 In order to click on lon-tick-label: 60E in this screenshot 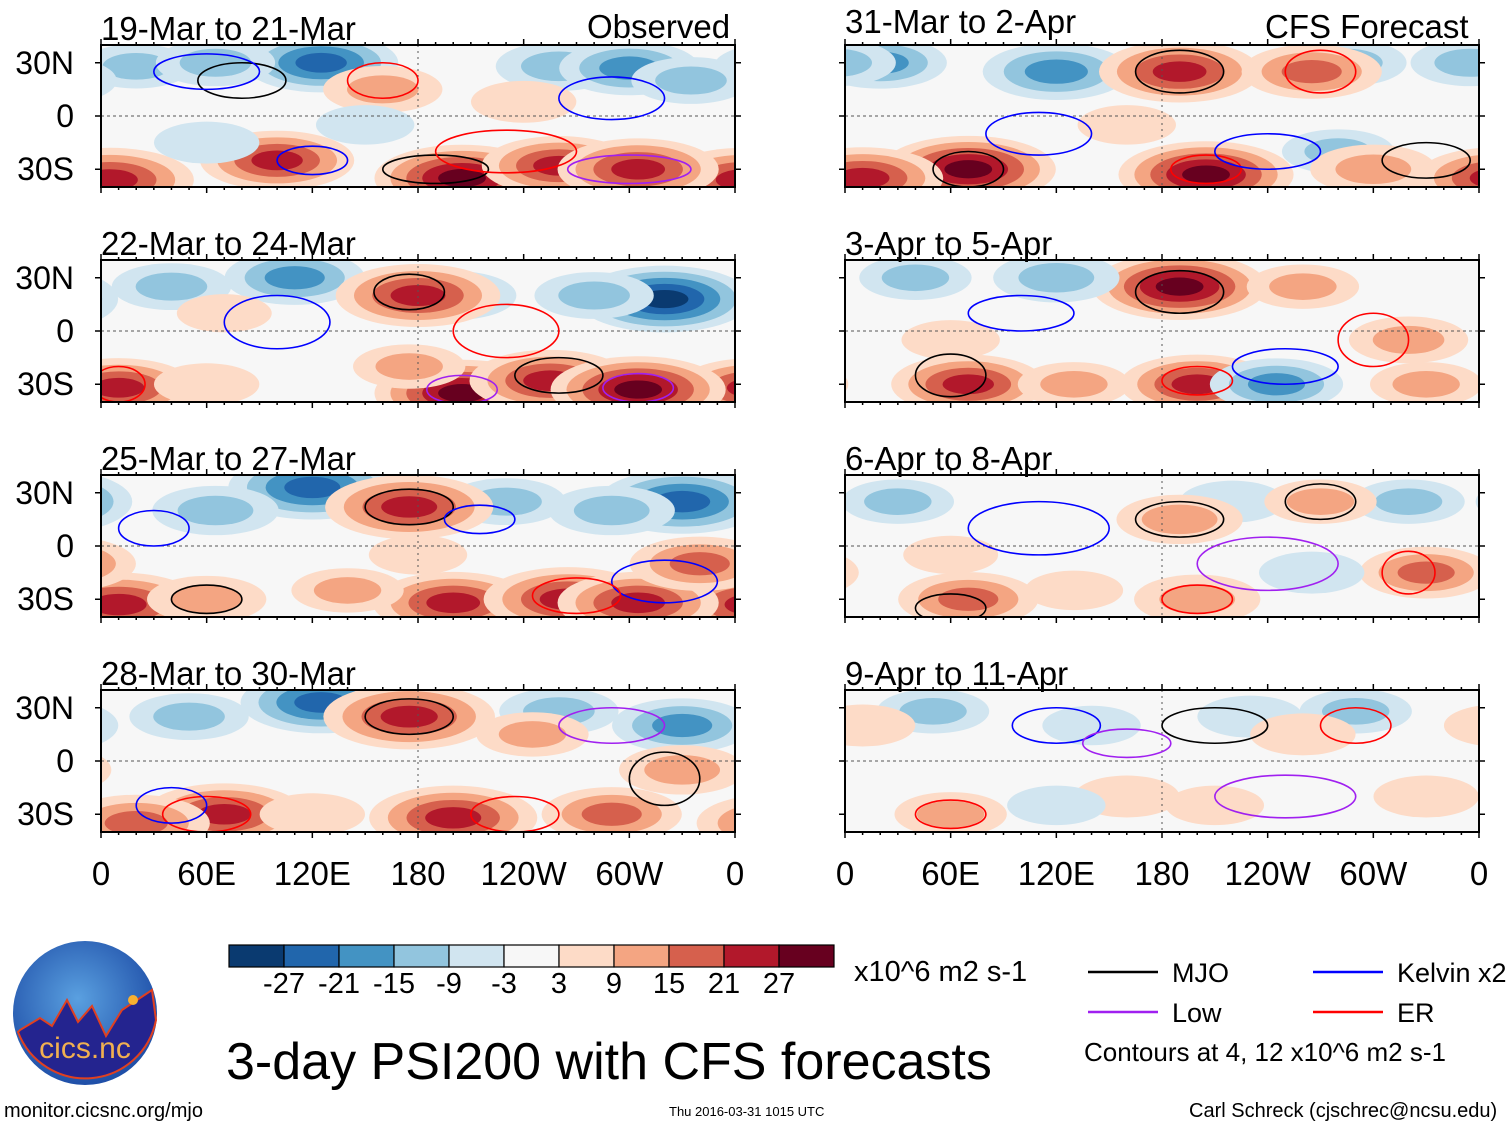, I will do `click(951, 873)`.